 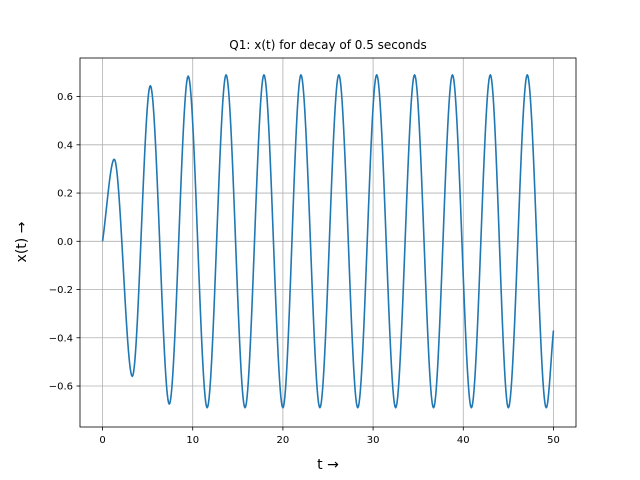 I want to click on y-tick-label: 0.0, so click(x=65, y=242).